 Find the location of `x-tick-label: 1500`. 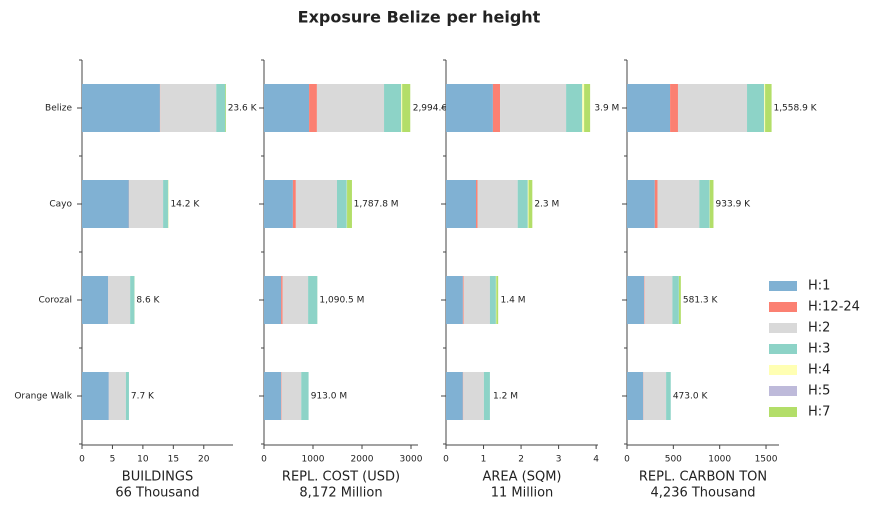

x-tick-label: 1500 is located at coordinates (766, 460).